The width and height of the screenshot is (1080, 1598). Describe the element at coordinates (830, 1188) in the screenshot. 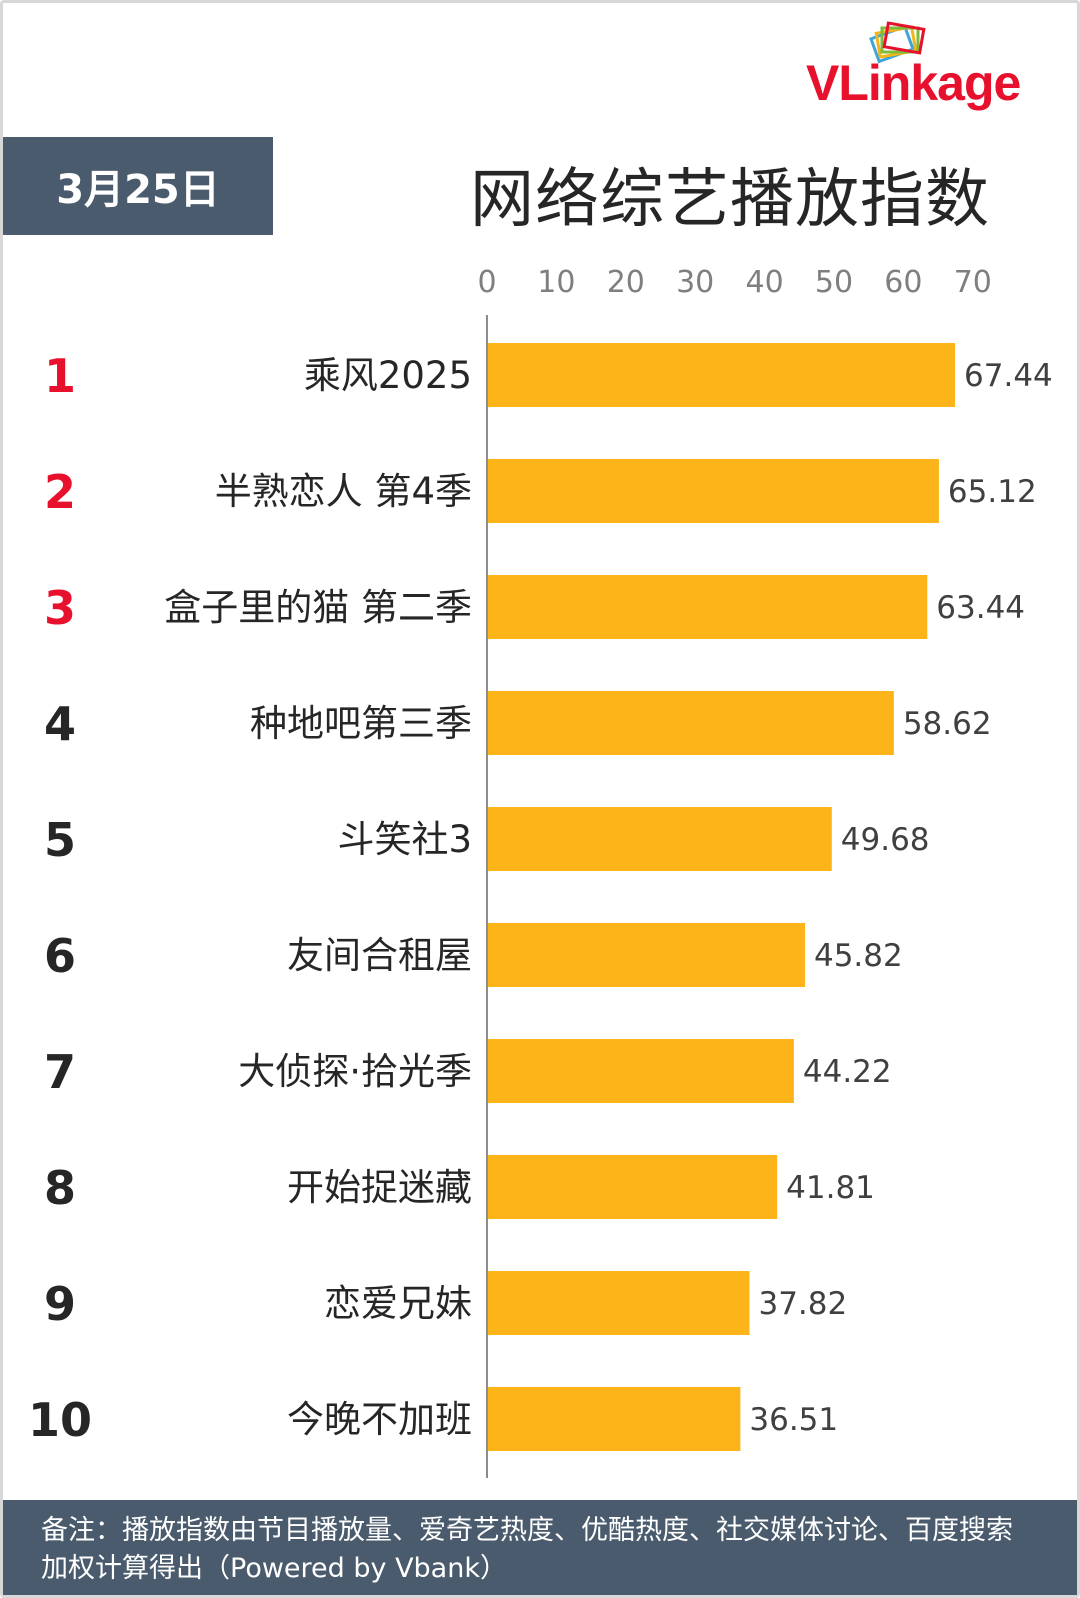

I see `value-label: 41.81` at that location.